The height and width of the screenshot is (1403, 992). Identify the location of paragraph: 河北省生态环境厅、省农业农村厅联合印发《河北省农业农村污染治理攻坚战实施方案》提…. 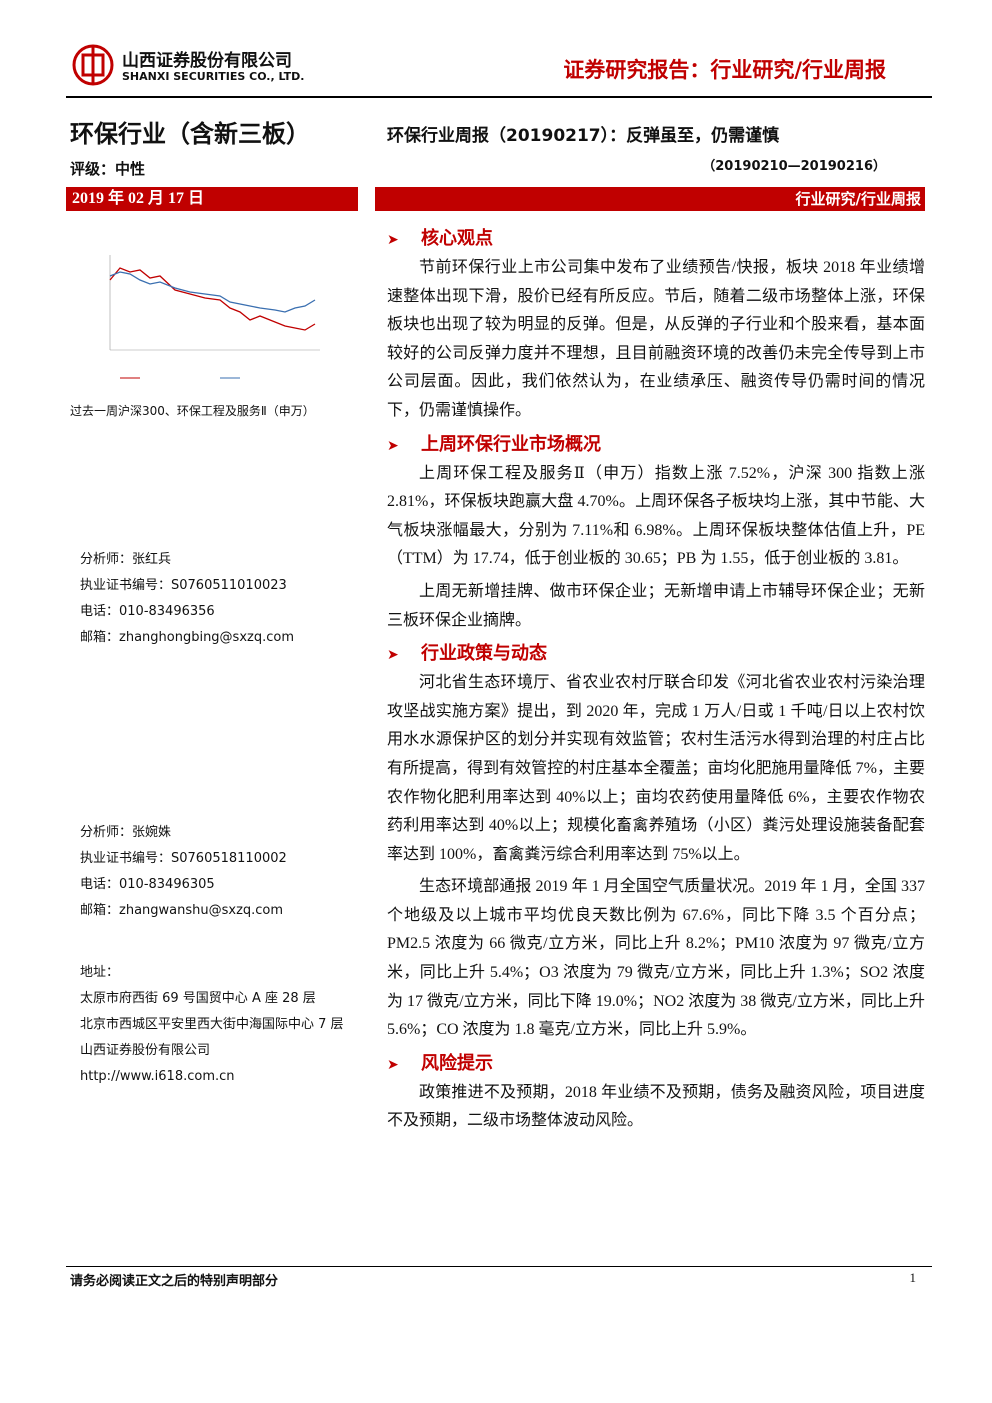
(656, 768).